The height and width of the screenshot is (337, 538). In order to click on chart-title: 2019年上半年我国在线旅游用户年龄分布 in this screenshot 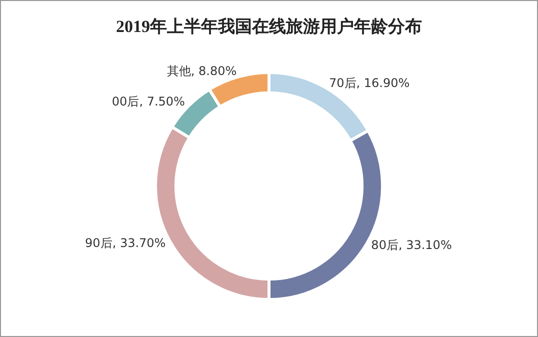, I will do `click(269, 27)`.